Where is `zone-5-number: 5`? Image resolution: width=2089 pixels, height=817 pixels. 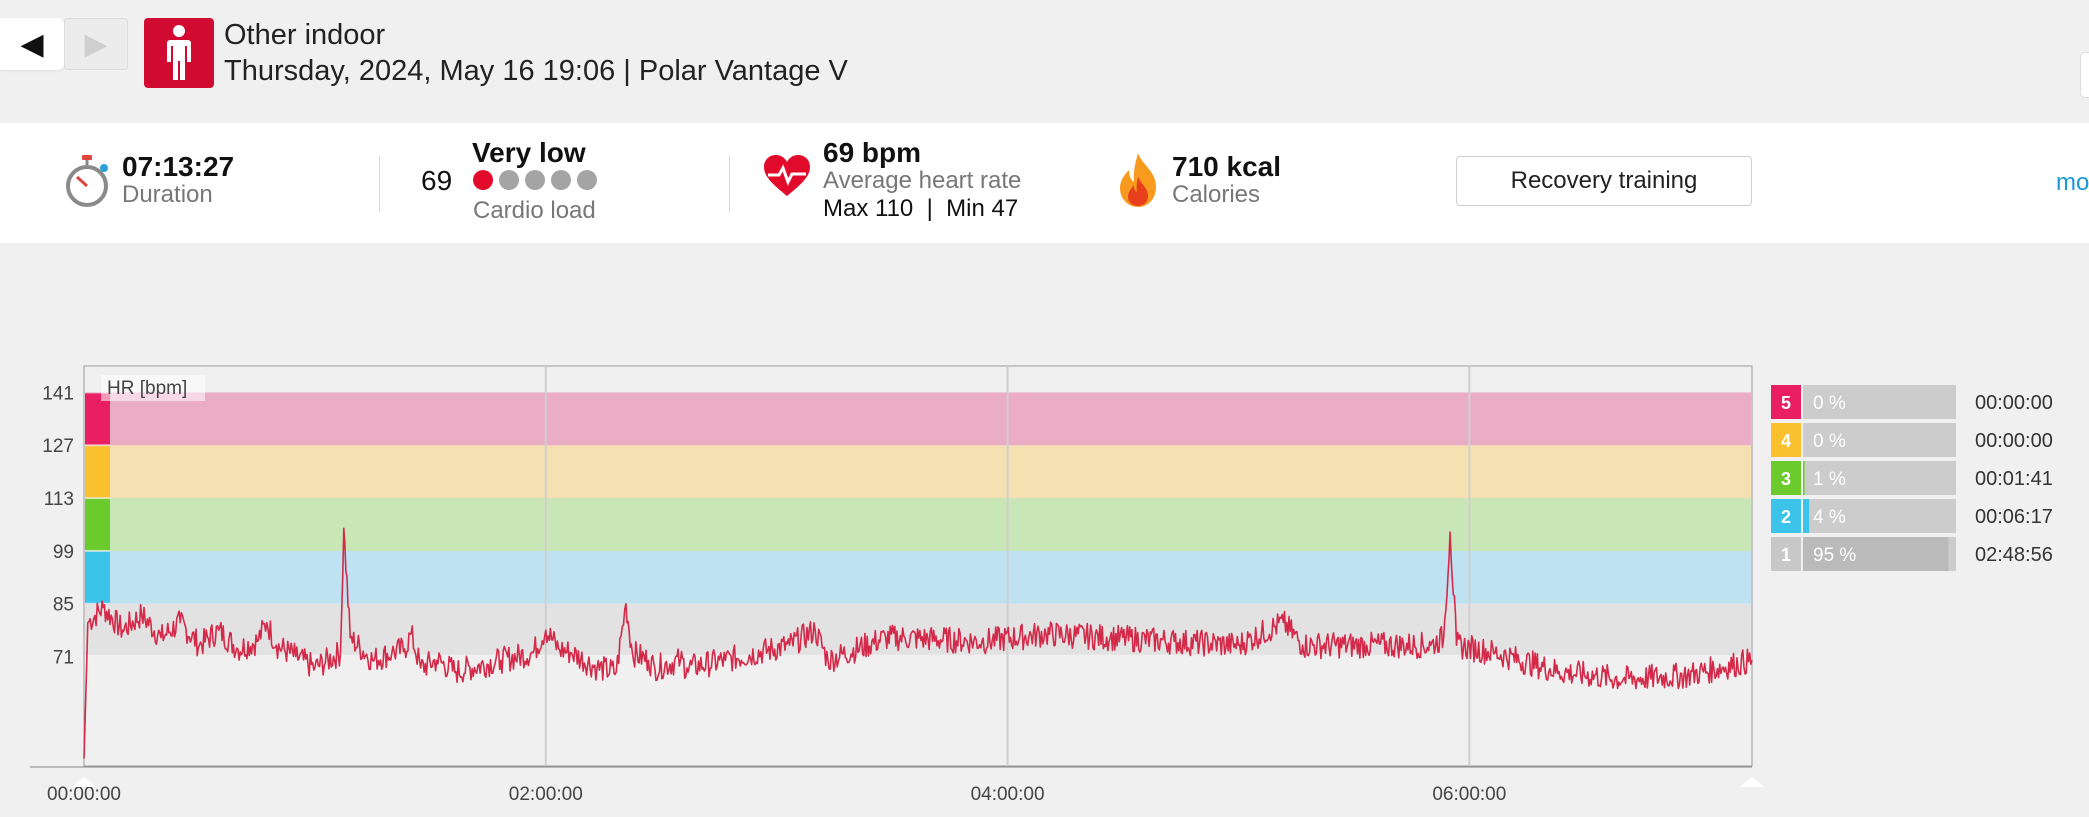
zone-5-number: 5 is located at coordinates (1786, 403).